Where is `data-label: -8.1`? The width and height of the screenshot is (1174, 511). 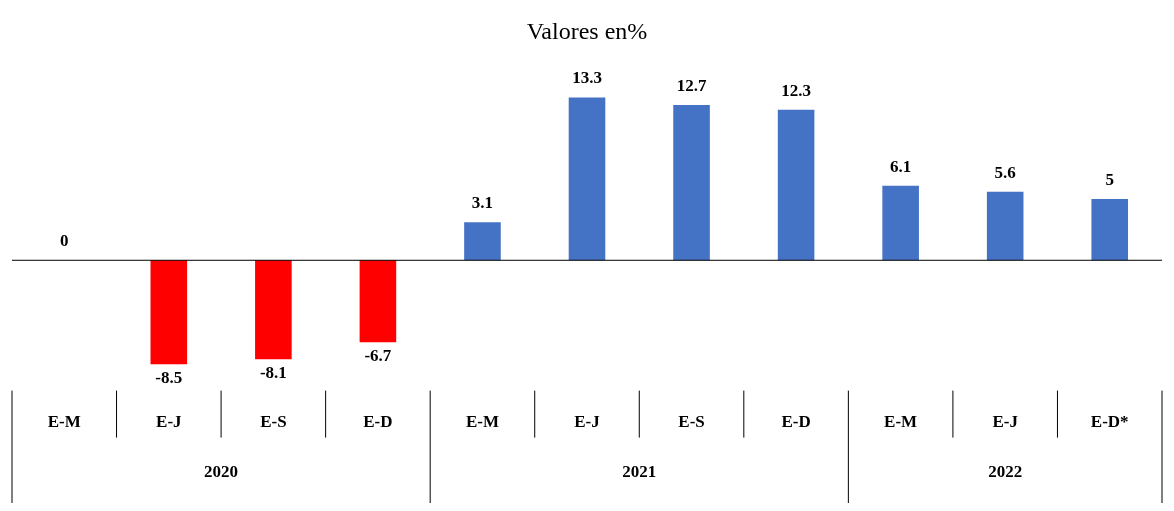
data-label: -8.1 is located at coordinates (273, 373).